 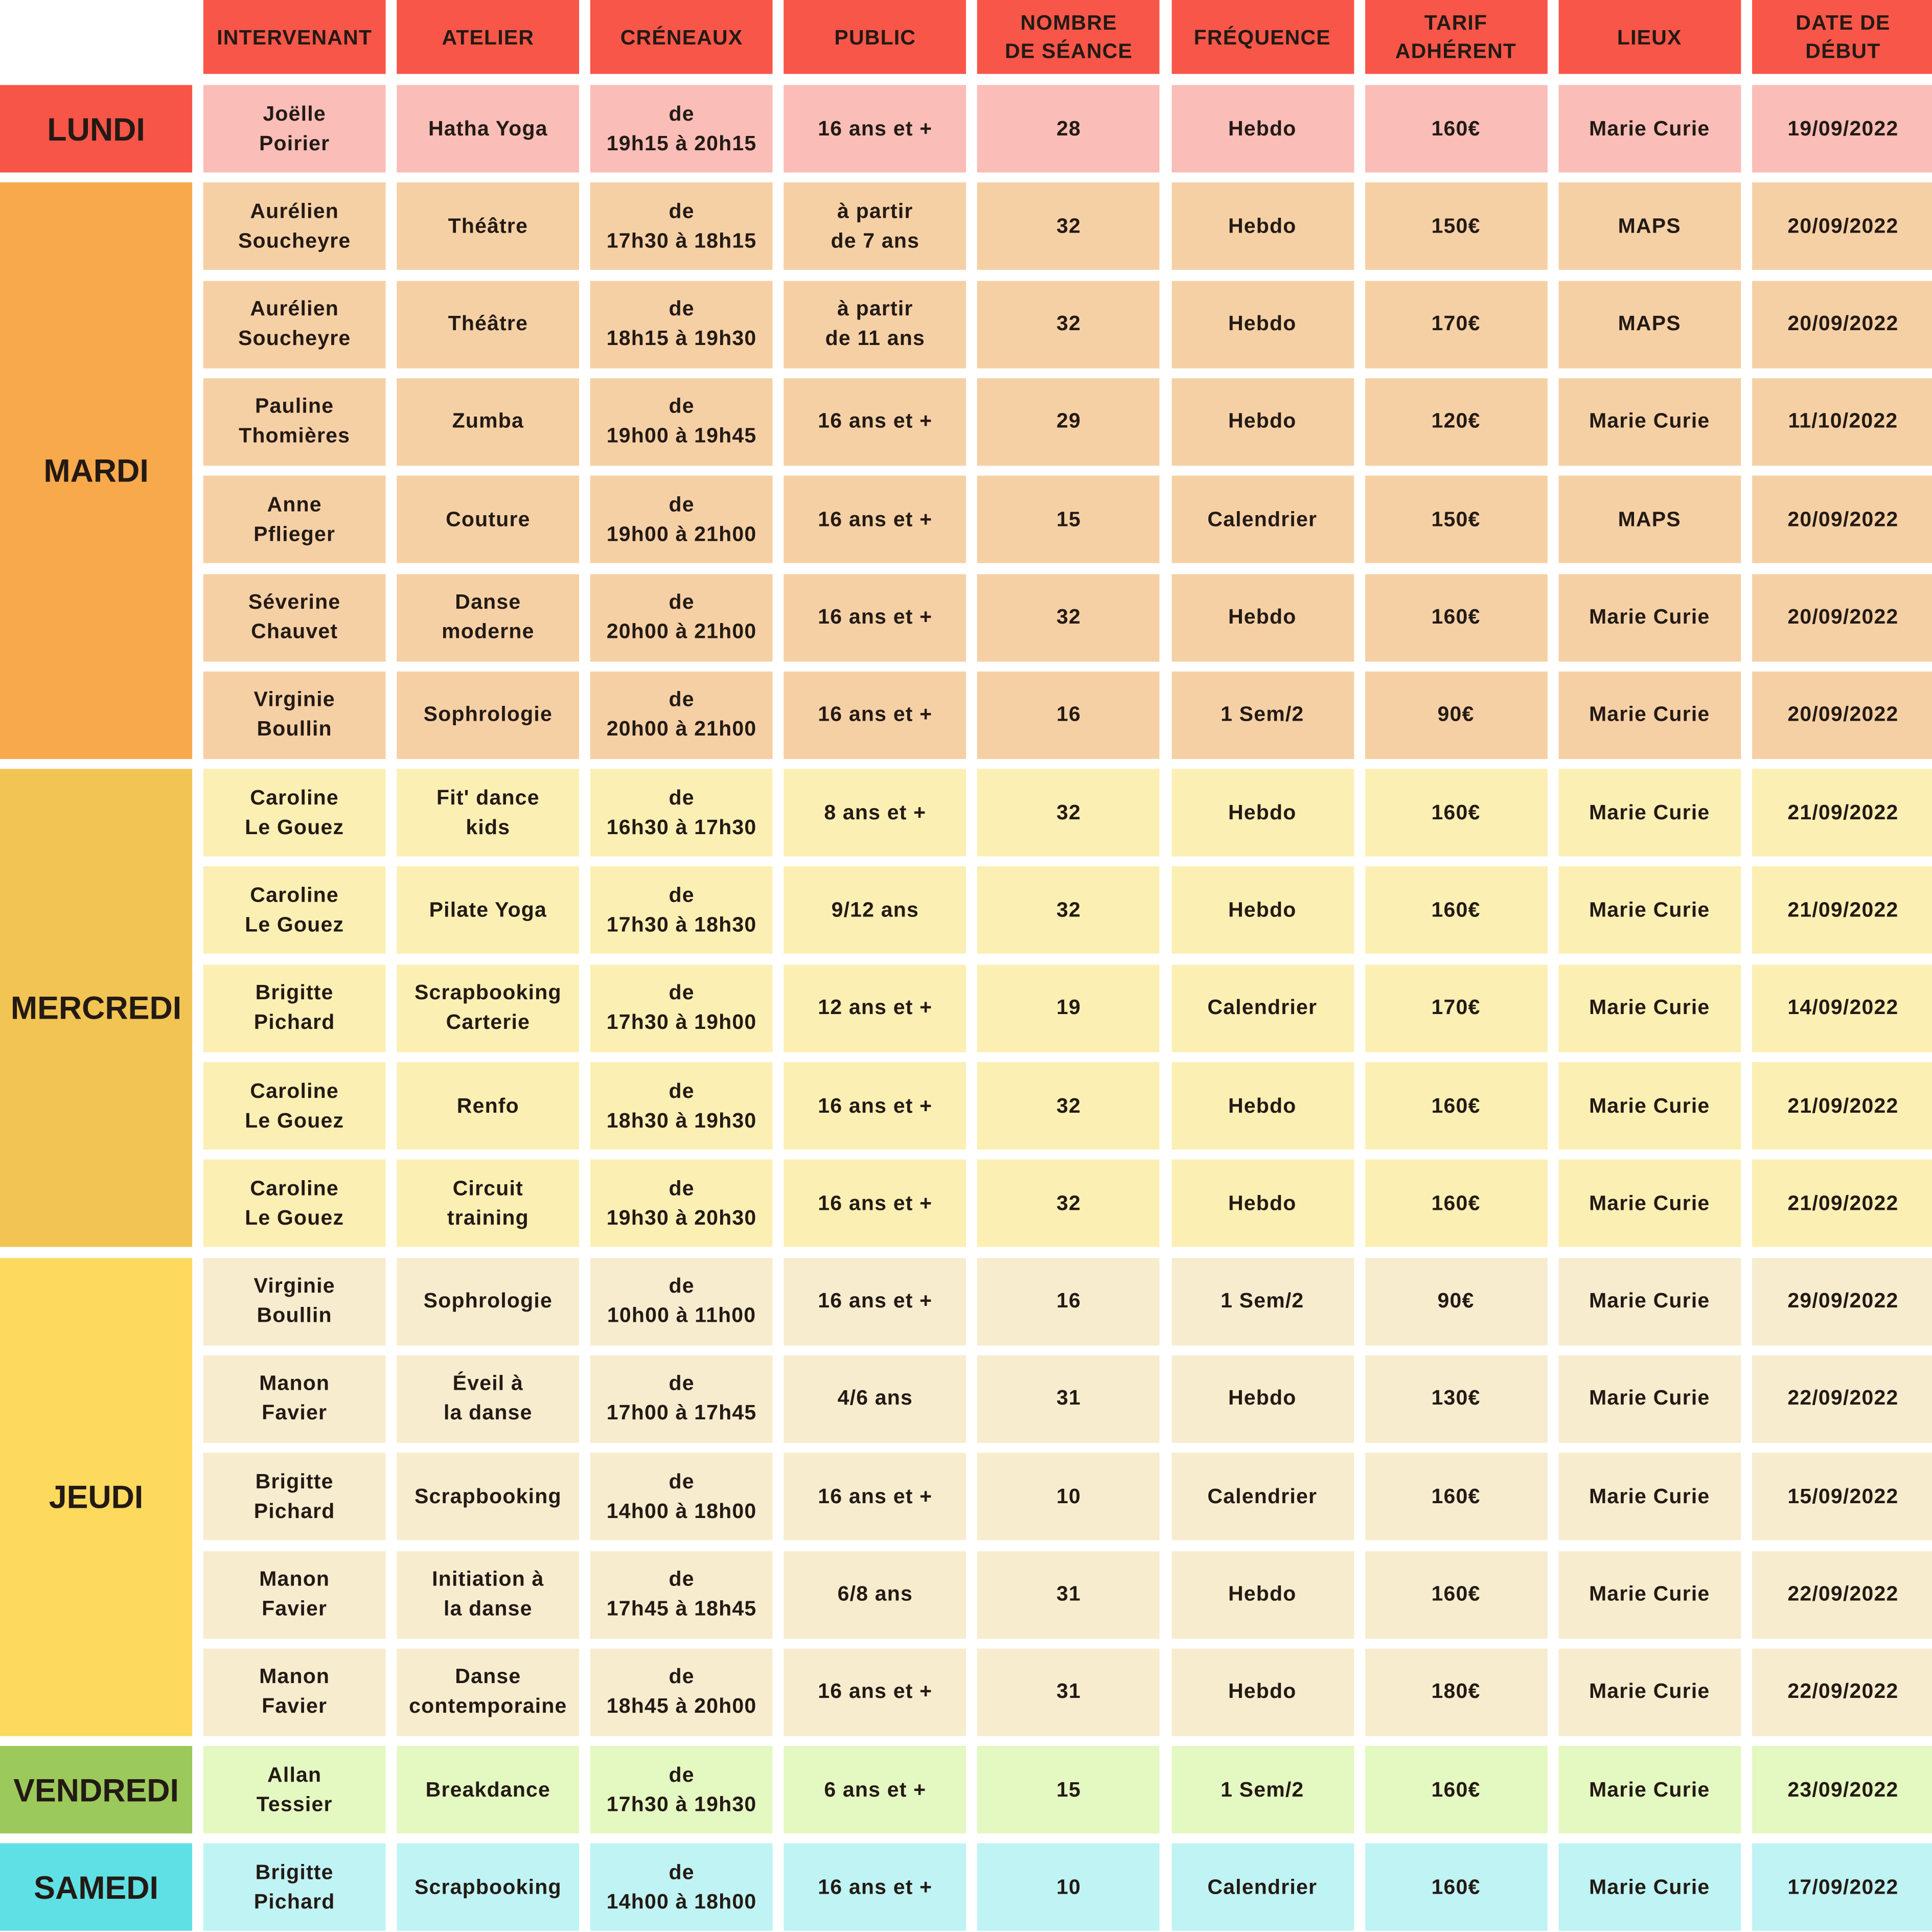 What do you see at coordinates (1068, 37) in the screenshot?
I see `header-nombre-seances: Nombre de séance` at bounding box center [1068, 37].